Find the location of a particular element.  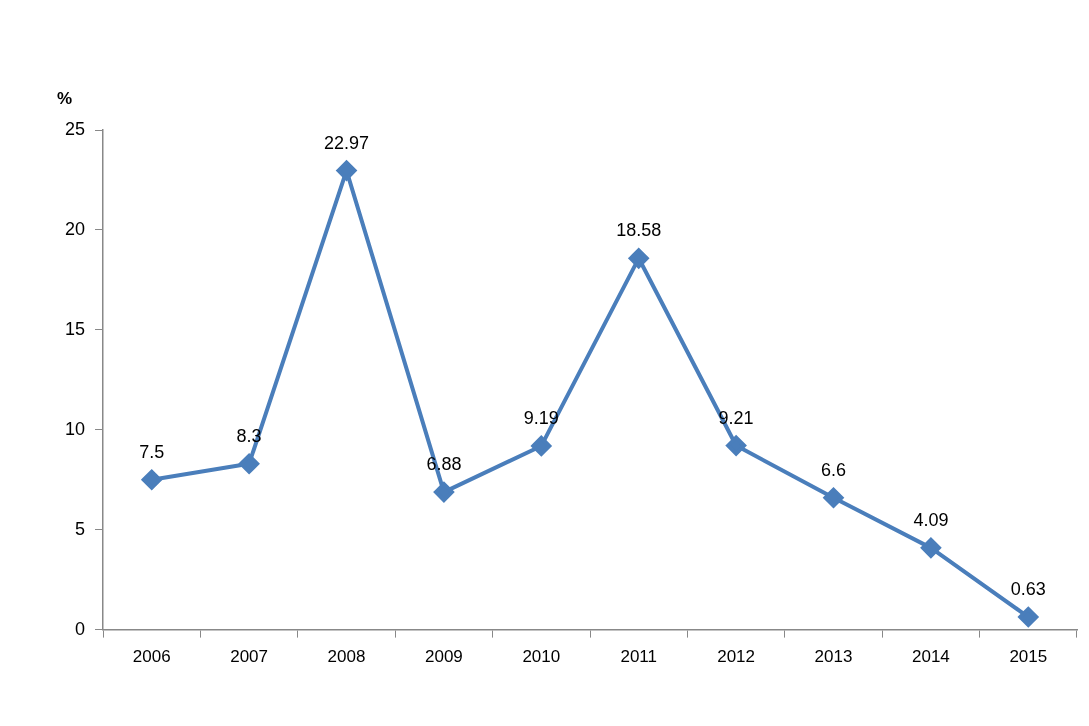

x-tick-label: 2010 is located at coordinates (541, 657).